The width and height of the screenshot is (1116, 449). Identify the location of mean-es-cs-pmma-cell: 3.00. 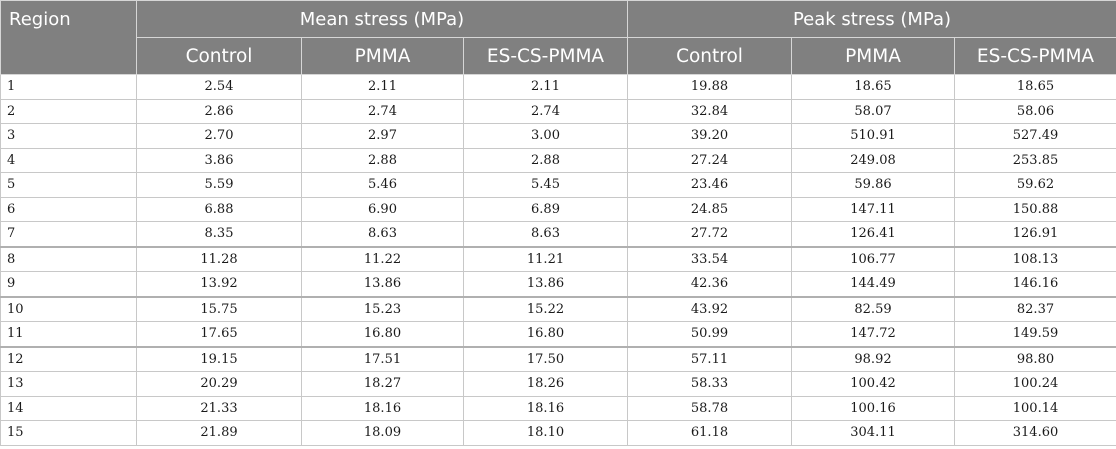
(545, 136).